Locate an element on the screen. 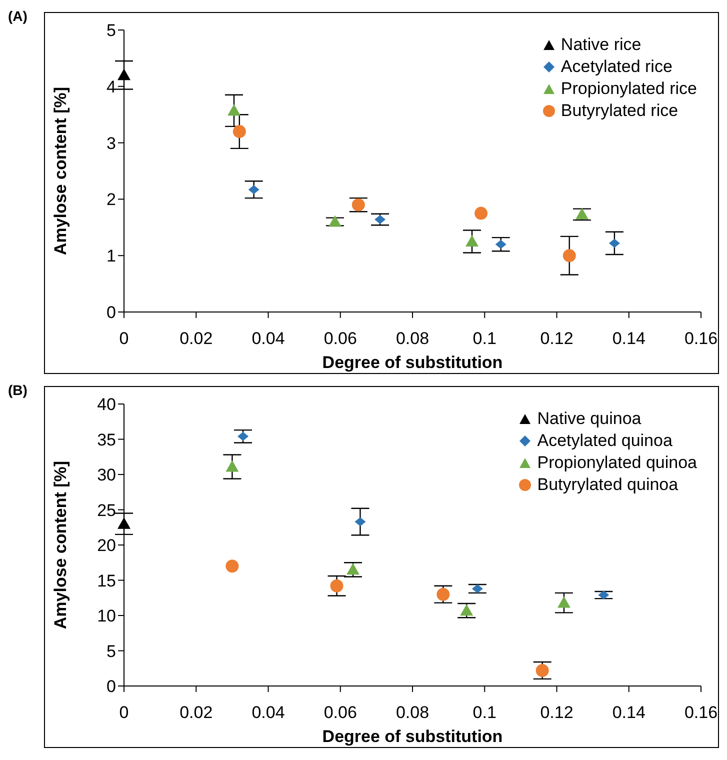 This screenshot has height=760, width=727. chart-title: (B) is located at coordinates (18, 390).